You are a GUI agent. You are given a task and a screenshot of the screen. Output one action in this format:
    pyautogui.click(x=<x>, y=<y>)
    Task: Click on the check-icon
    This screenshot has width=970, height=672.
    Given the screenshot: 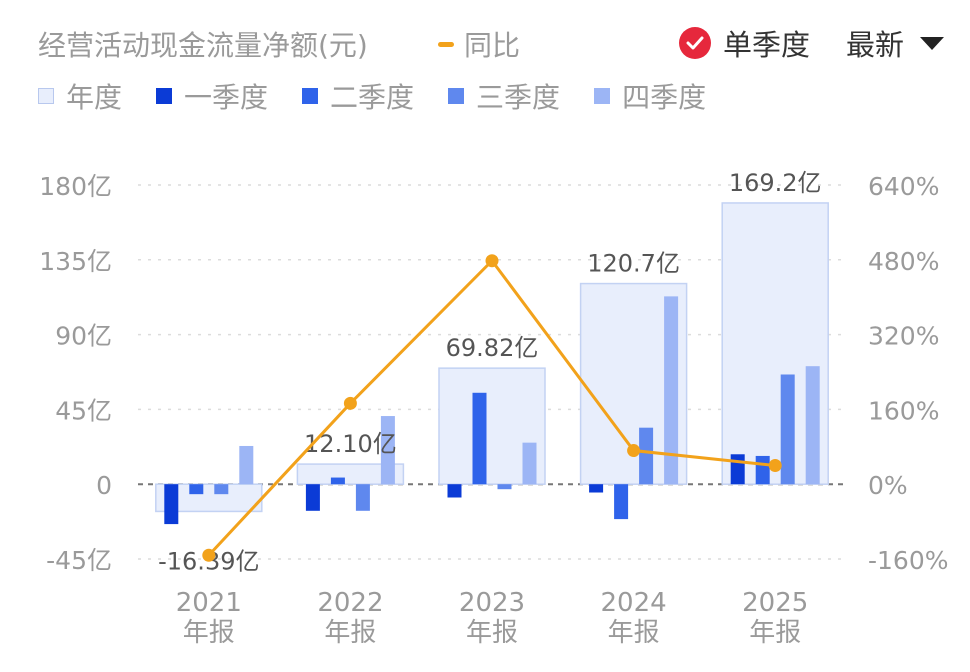 What is the action you would take?
    pyautogui.click(x=694, y=43)
    